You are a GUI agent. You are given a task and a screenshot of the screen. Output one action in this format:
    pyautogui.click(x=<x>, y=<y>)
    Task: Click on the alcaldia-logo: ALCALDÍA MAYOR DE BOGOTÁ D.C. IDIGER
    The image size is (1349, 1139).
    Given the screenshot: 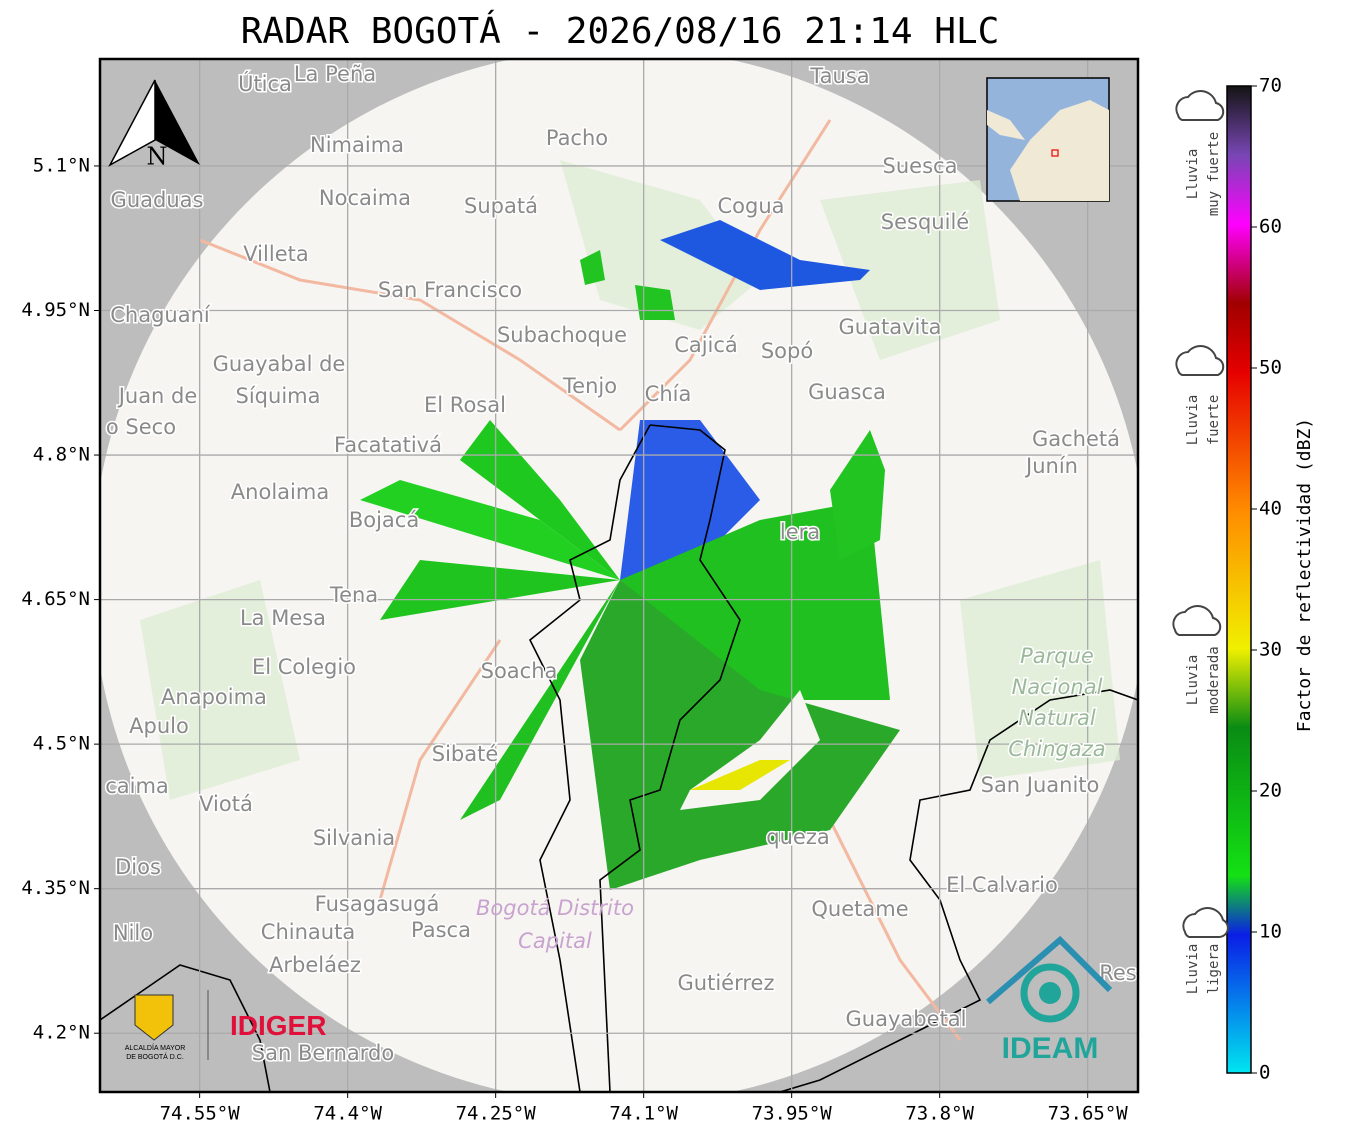 What is the action you would take?
    pyautogui.click(x=225, y=1025)
    